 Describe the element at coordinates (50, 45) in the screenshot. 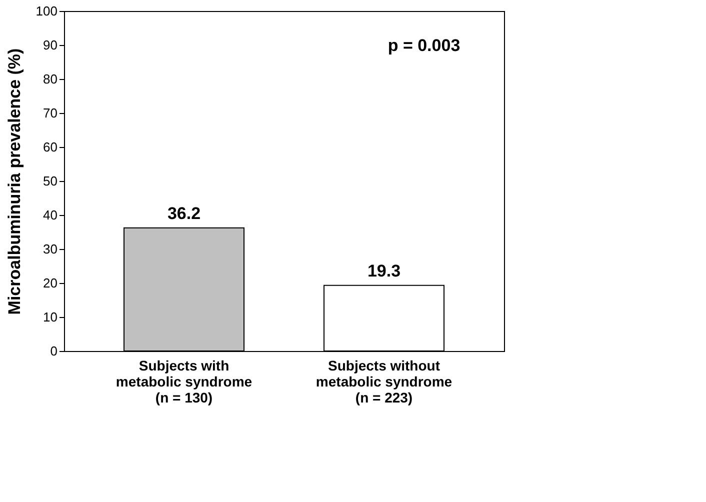

I see `y-tick-label: 90` at that location.